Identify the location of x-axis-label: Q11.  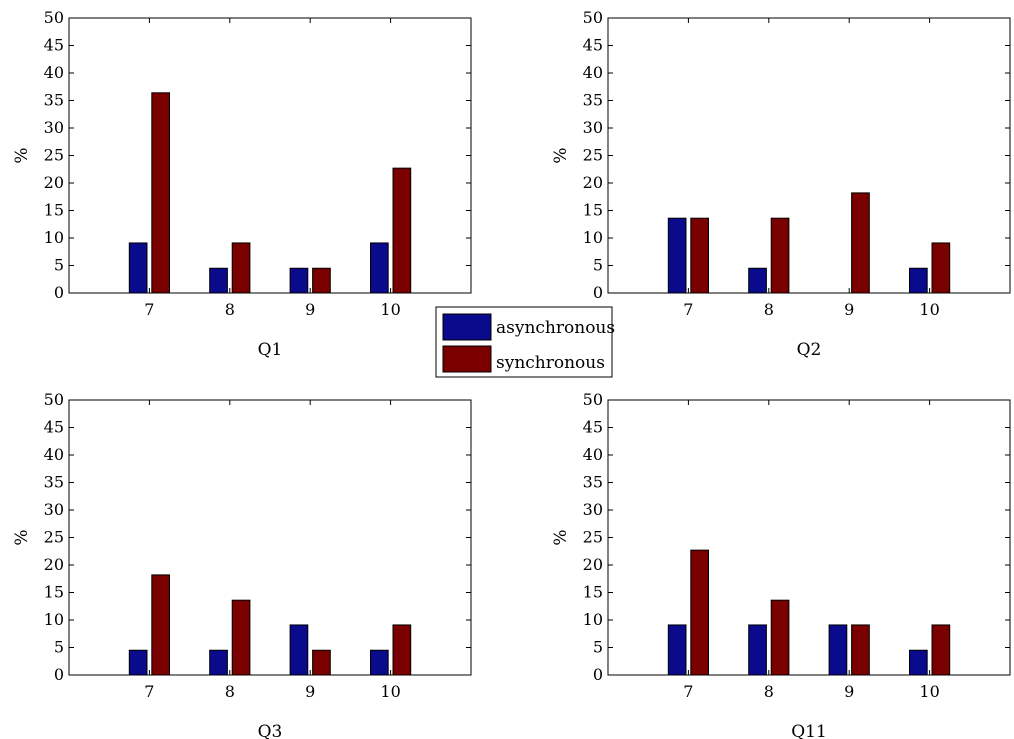
(809, 730).